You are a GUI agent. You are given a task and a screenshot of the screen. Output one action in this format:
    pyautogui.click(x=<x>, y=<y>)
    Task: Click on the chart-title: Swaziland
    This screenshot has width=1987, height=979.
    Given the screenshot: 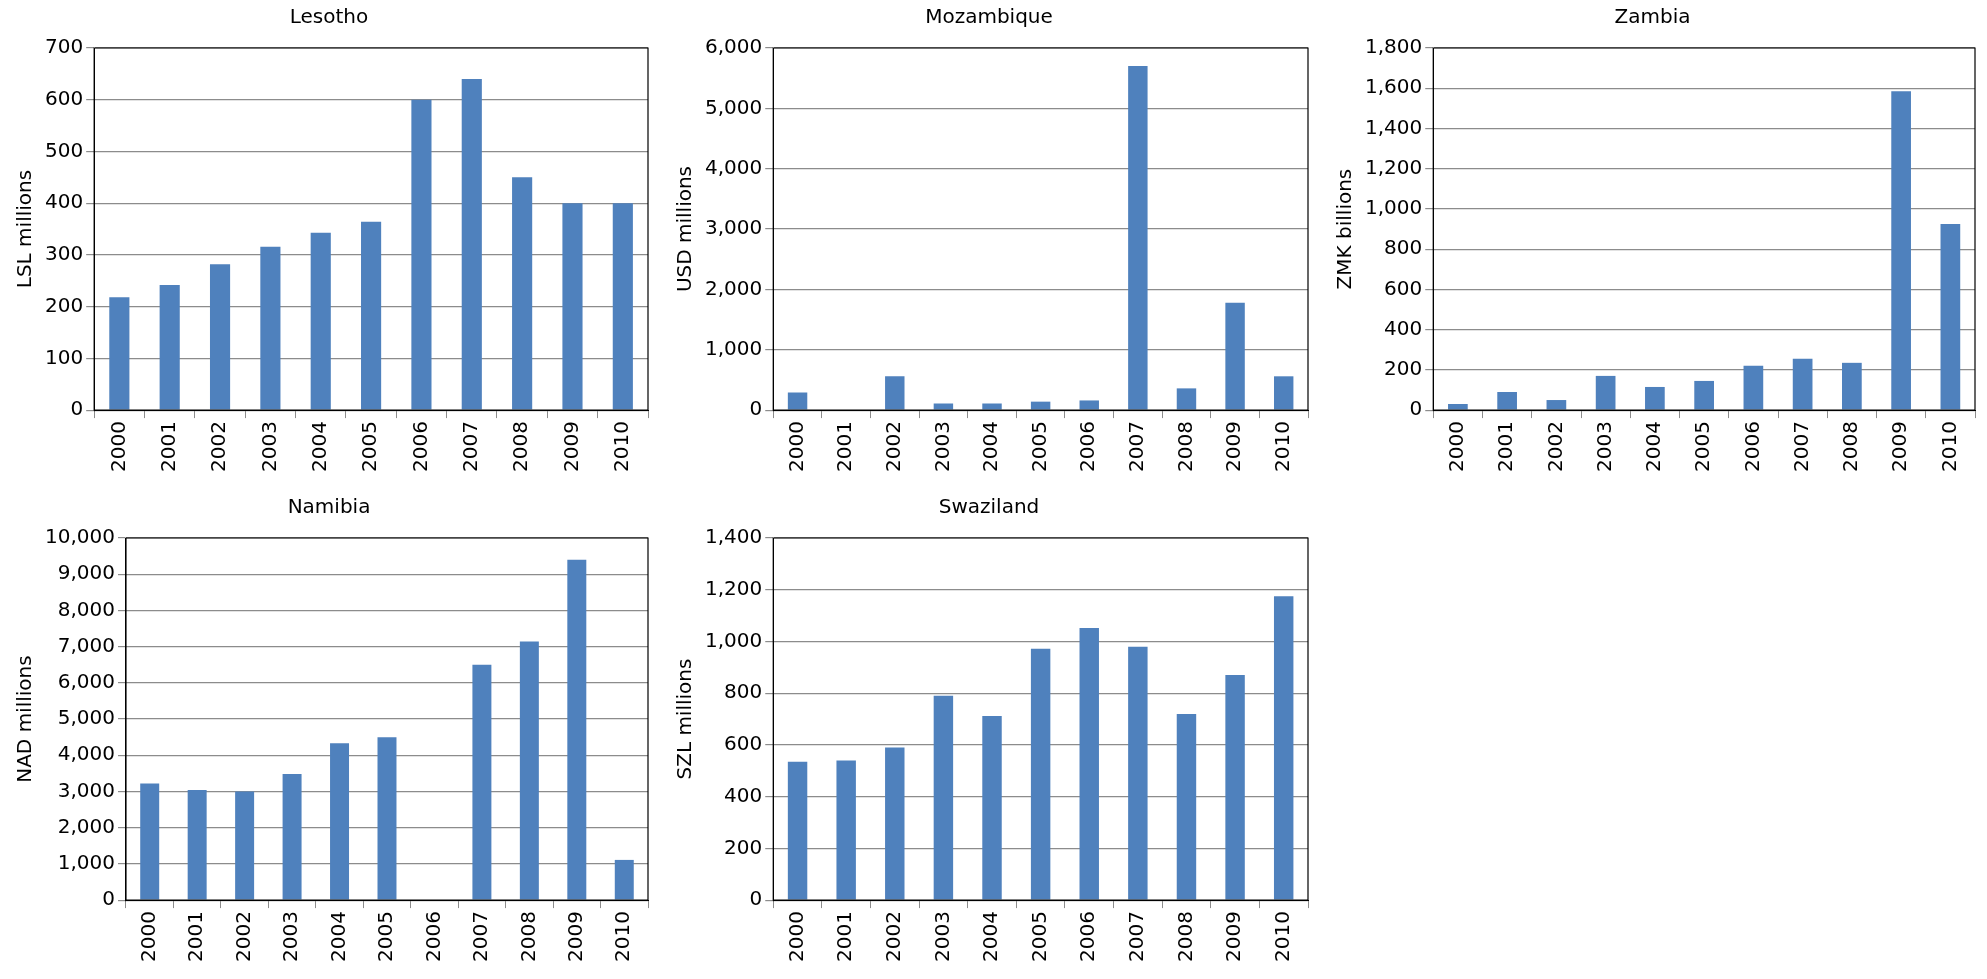 What is the action you would take?
    pyautogui.click(x=989, y=506)
    